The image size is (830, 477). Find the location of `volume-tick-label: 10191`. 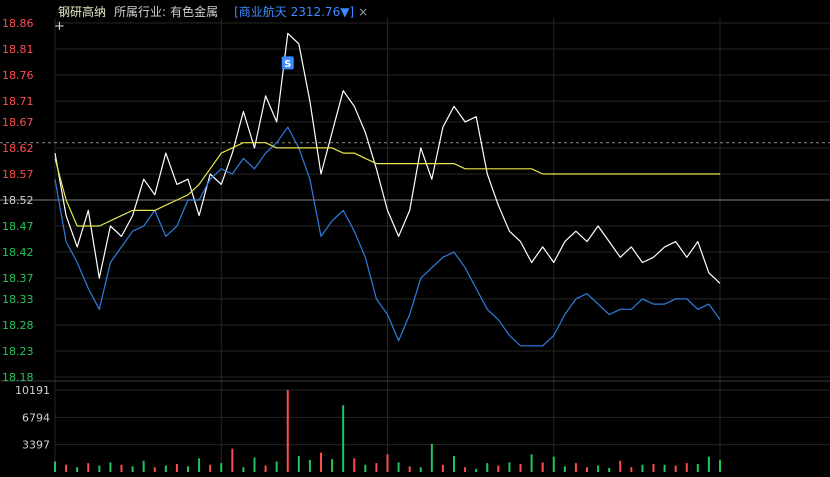

volume-tick-label: 10191 is located at coordinates (32, 390).